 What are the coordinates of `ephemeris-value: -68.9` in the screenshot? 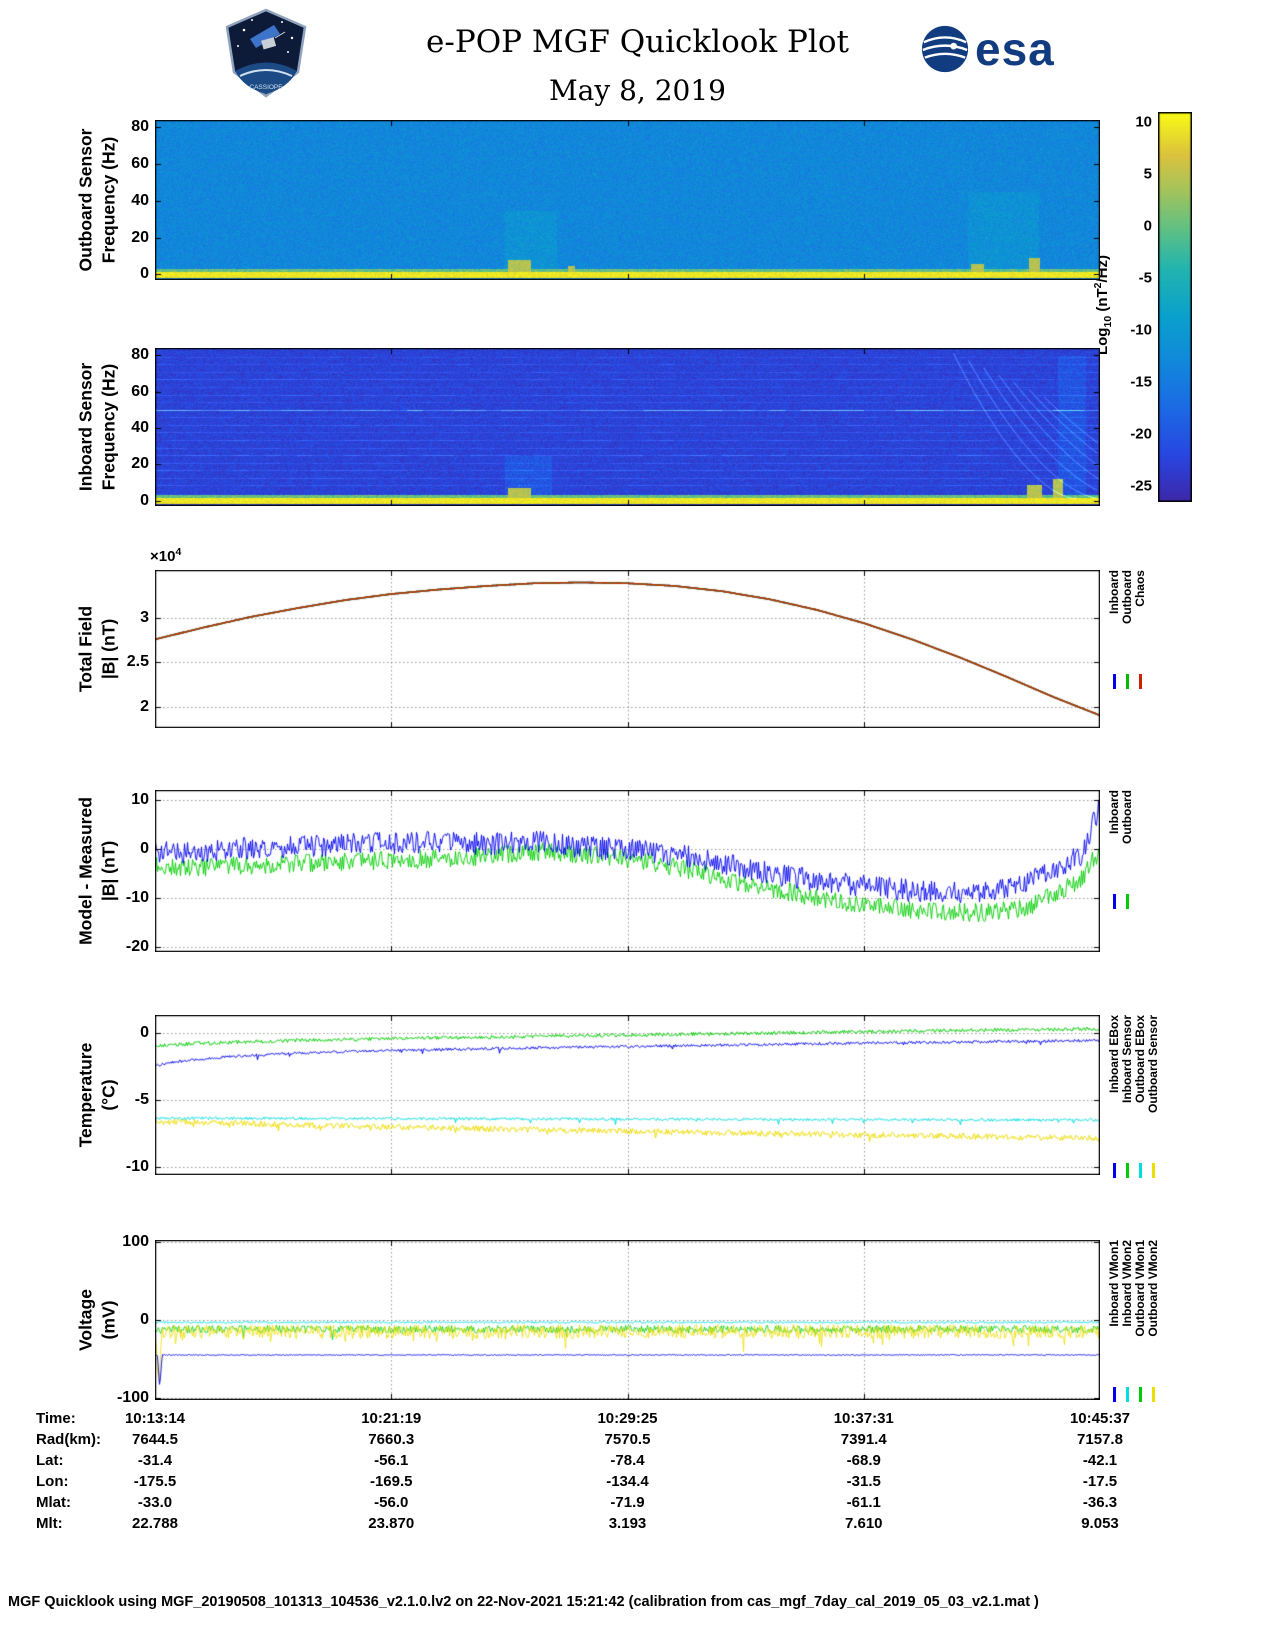 It's located at (863, 1460).